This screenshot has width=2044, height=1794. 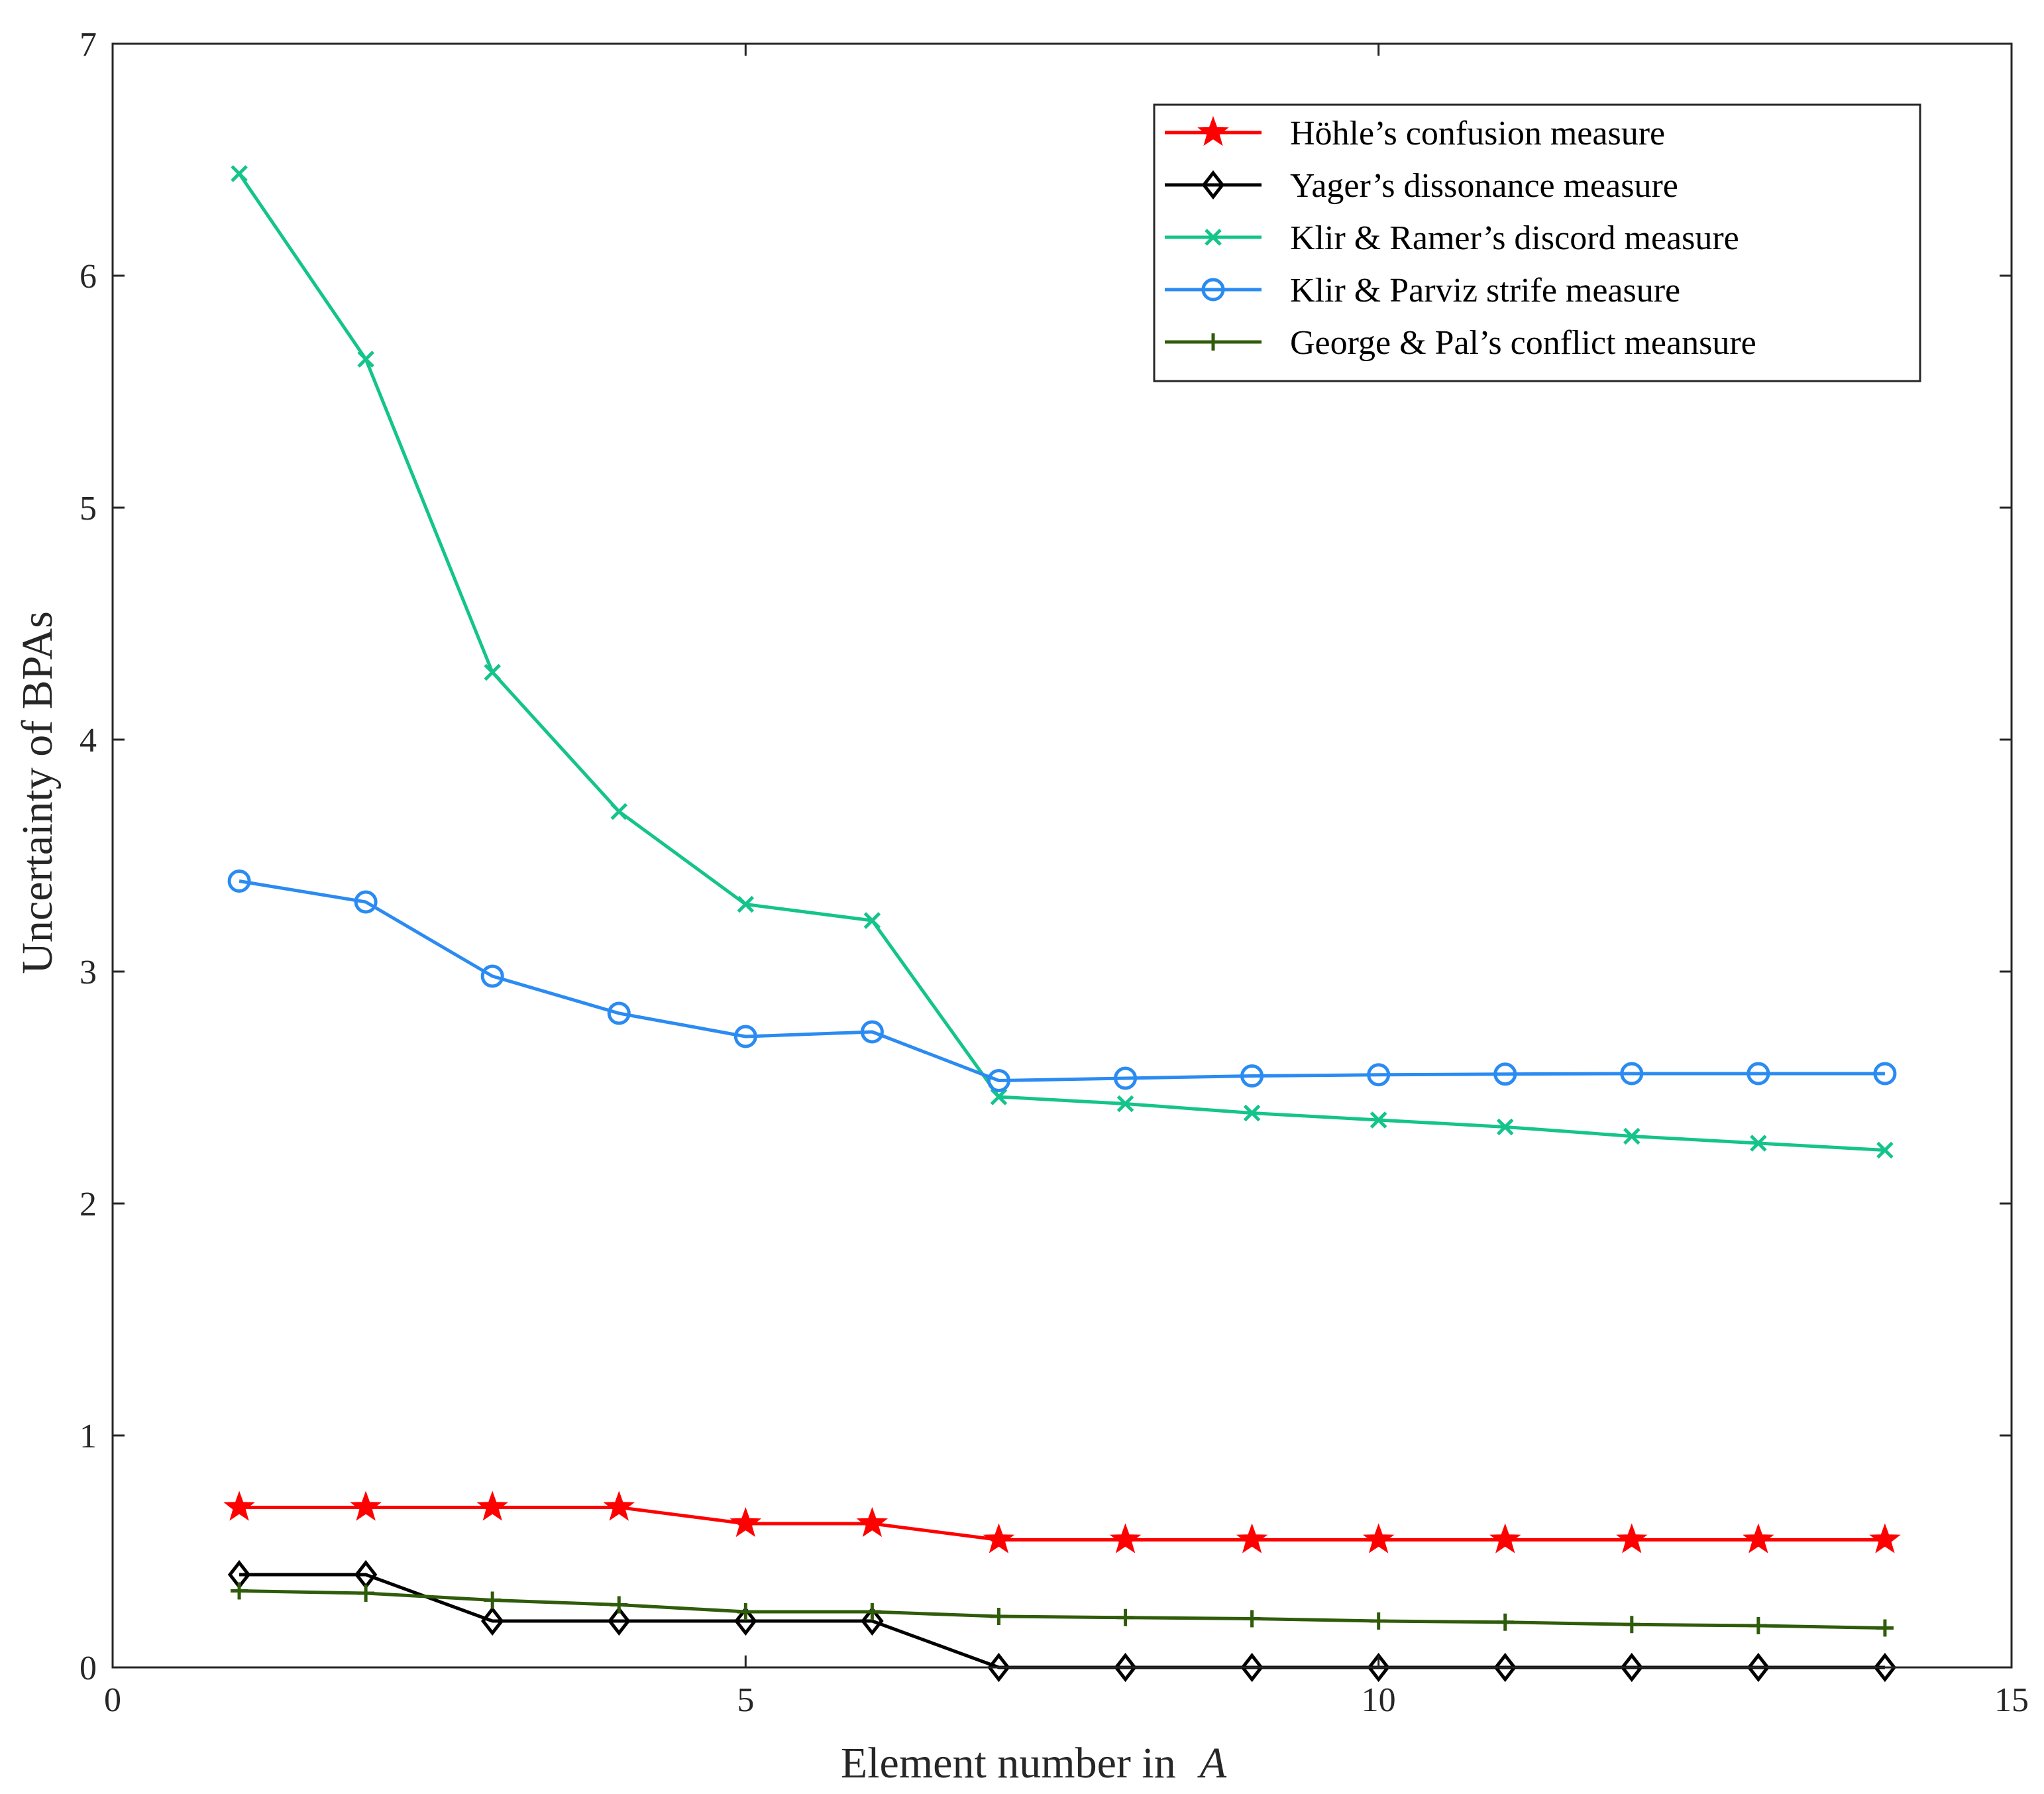 I want to click on legend-label: George & Pal’s conflict meansure, so click(x=1523, y=343).